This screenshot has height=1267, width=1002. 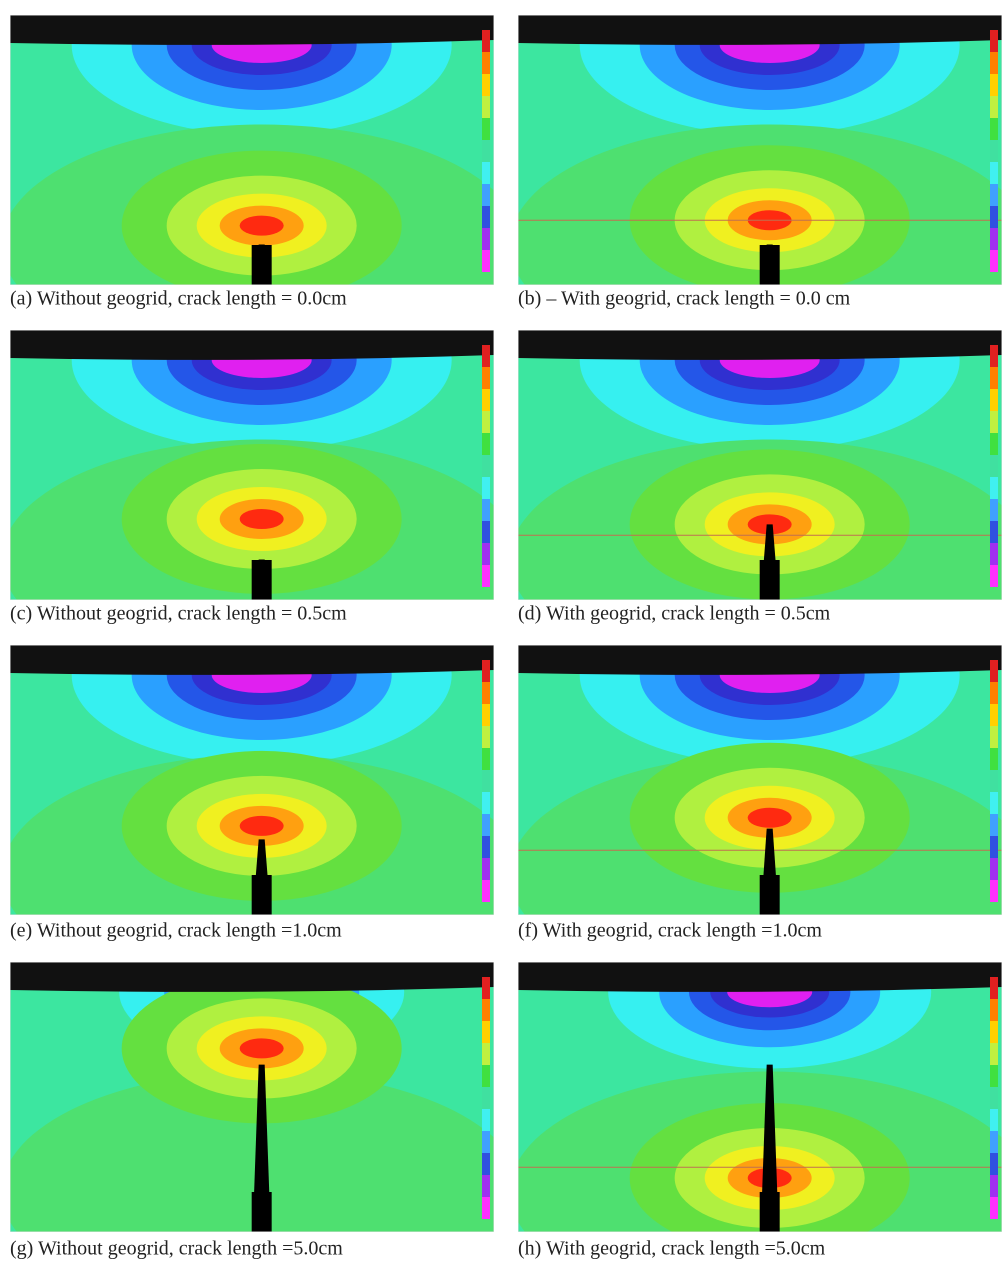 What do you see at coordinates (769, 1148) in the screenshot?
I see `crack` at bounding box center [769, 1148].